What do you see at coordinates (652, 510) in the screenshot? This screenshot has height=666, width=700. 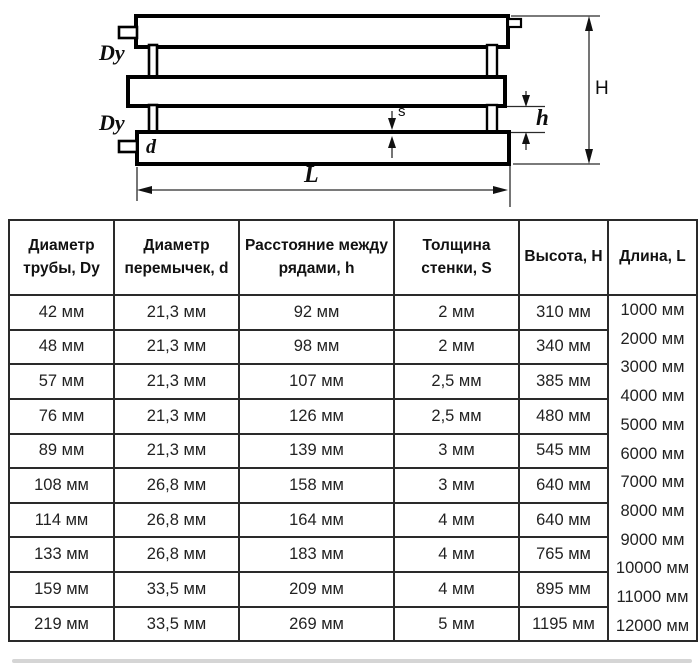 I see `length-value: 8000 мм` at bounding box center [652, 510].